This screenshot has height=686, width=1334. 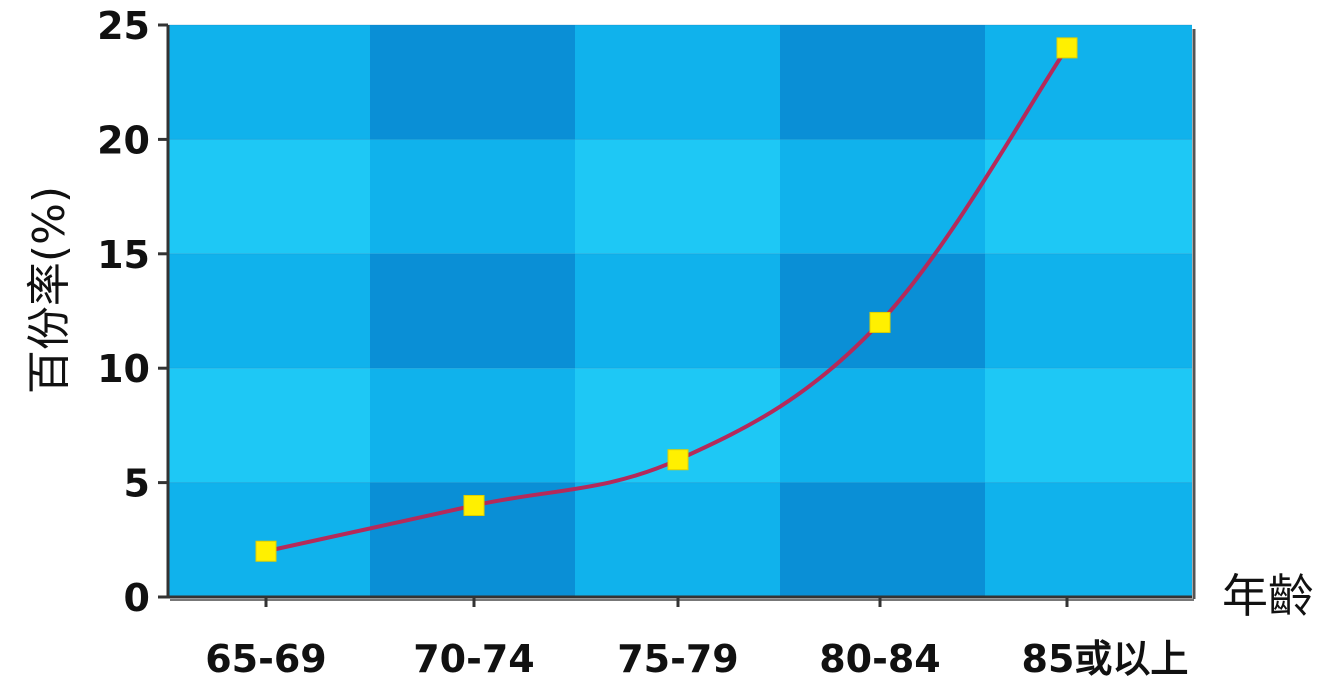 I want to click on y-tick-label: 15, so click(x=123, y=255).